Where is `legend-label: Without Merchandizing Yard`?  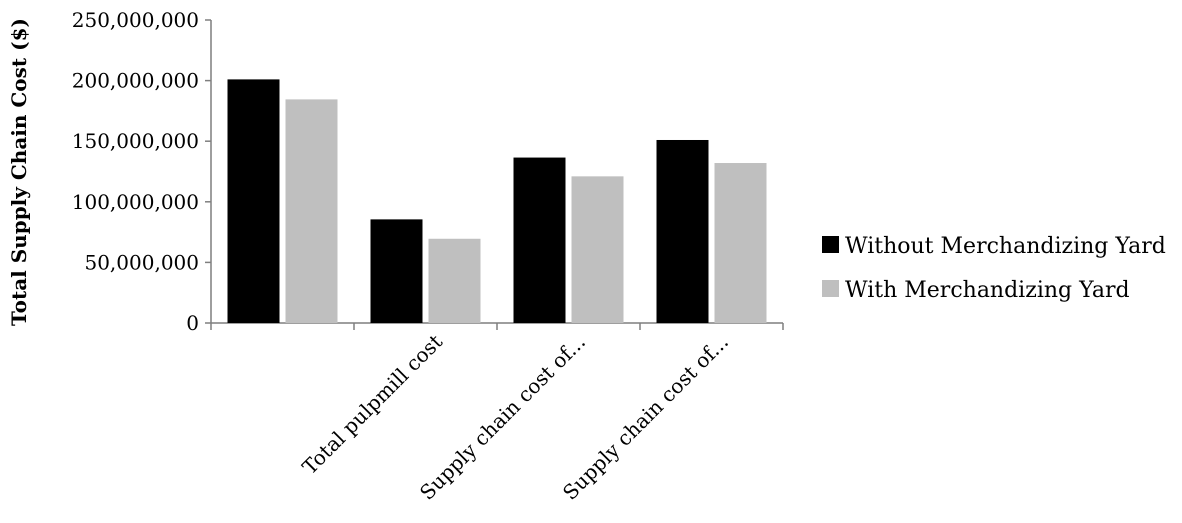
legend-label: Without Merchandizing Yard is located at coordinates (1005, 246).